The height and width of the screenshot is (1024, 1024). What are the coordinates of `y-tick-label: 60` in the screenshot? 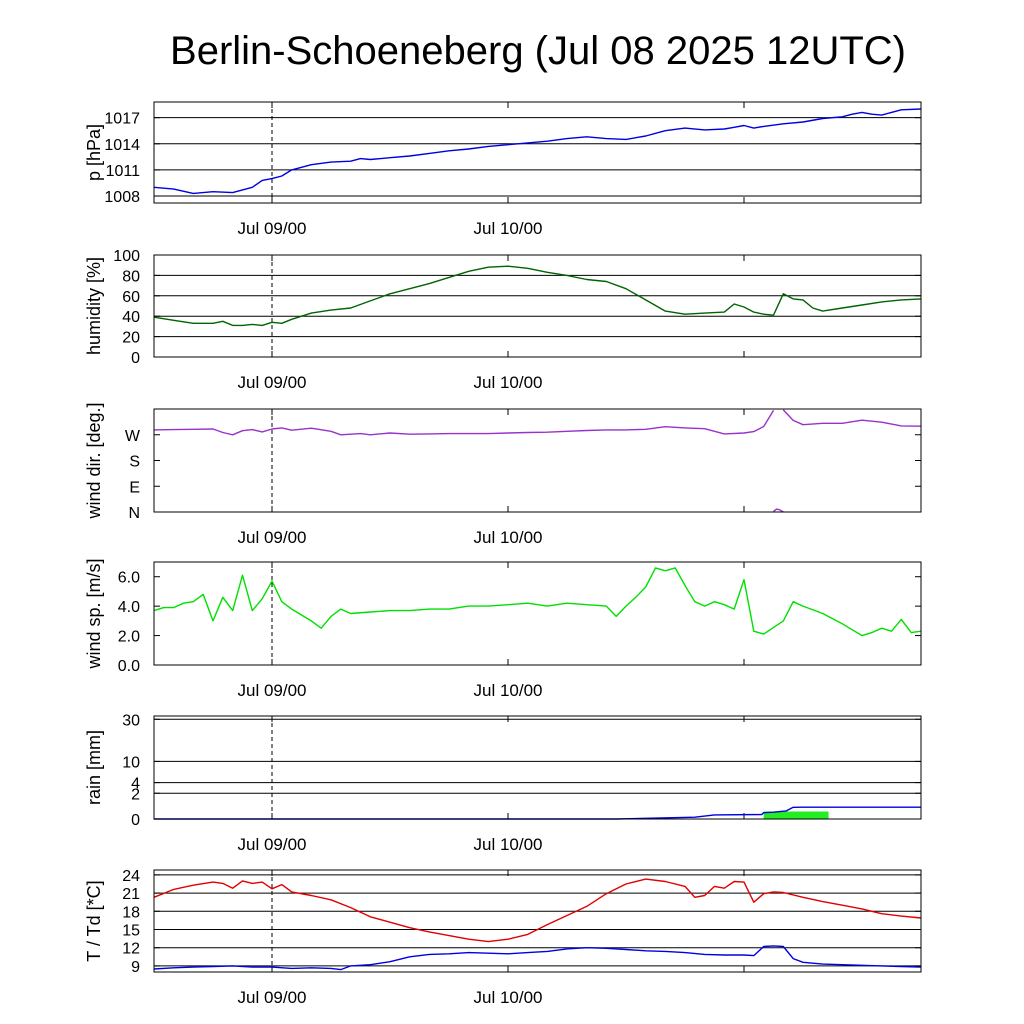 It's located at (131, 297).